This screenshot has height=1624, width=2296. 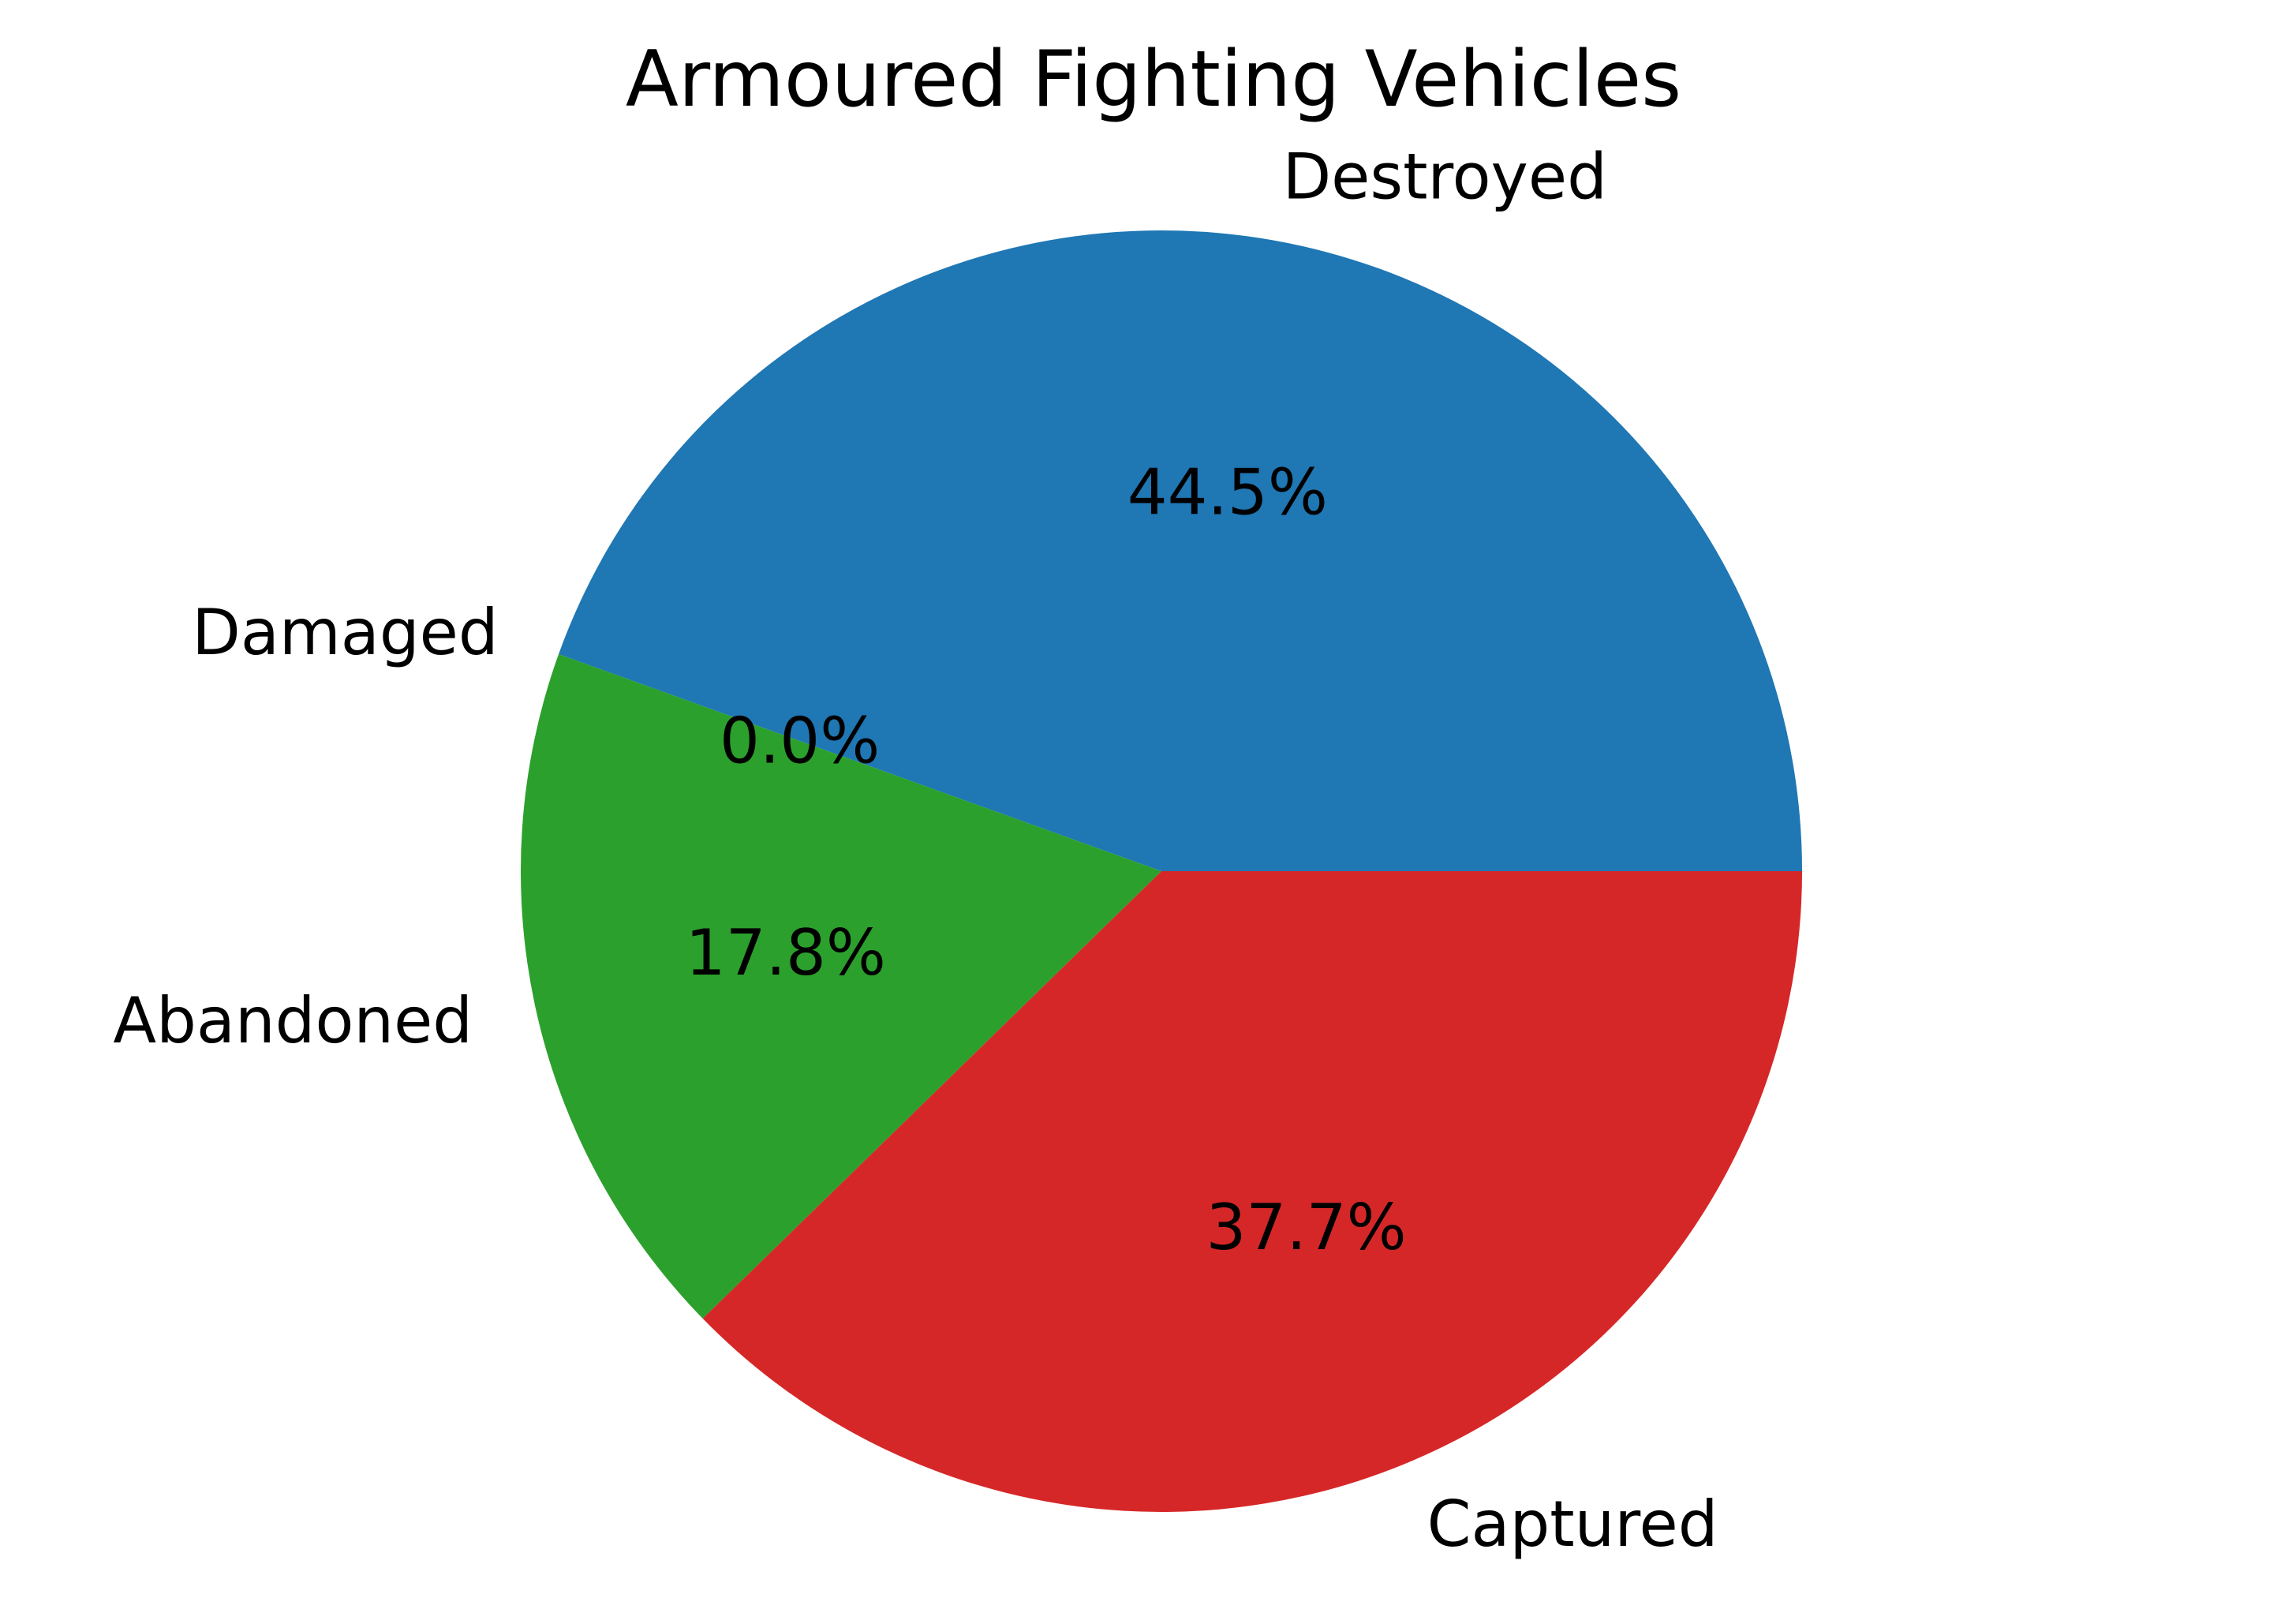 I want to click on chart-title: Armoured Fighting Vehicles, so click(x=1153, y=80).